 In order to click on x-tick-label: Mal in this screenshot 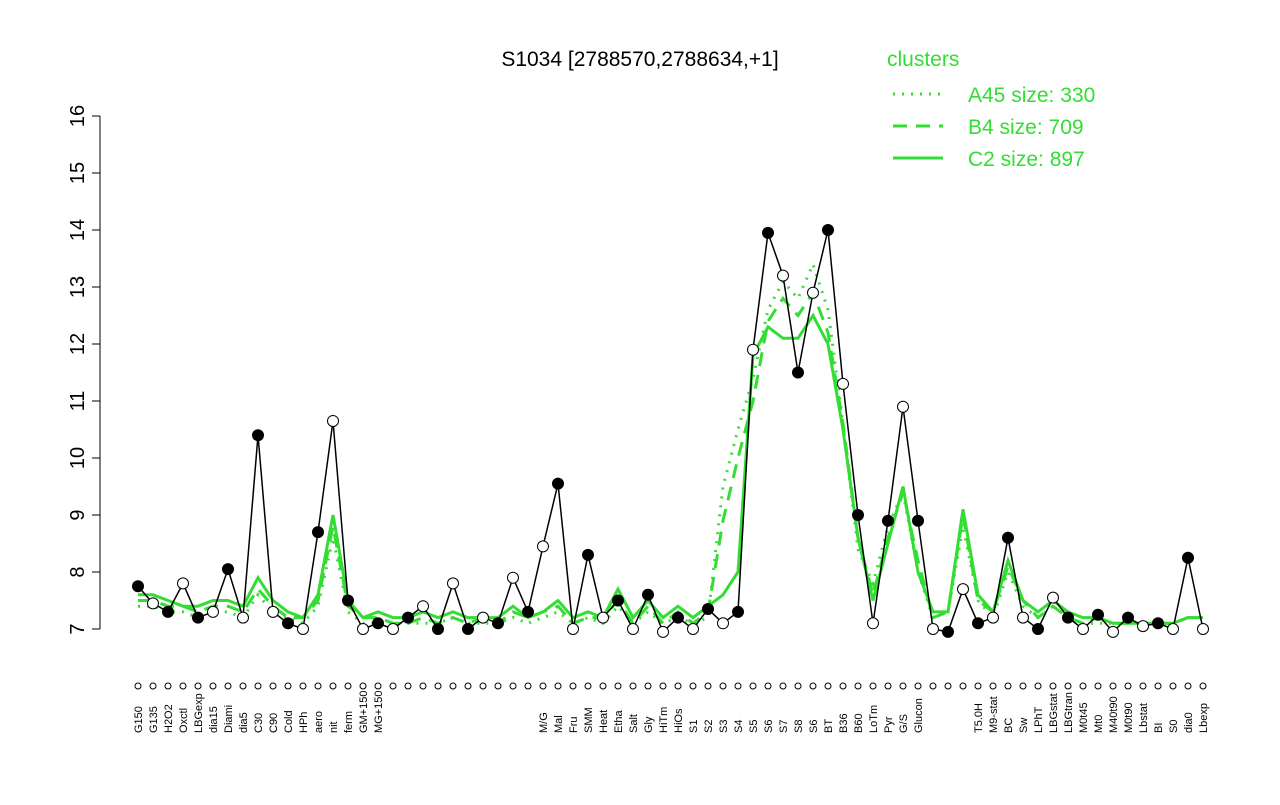, I will do `click(559, 724)`.